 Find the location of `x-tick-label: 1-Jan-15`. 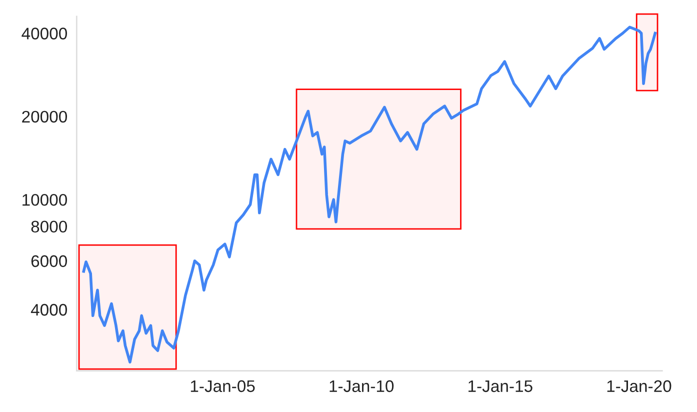

x-tick-label: 1-Jan-15 is located at coordinates (500, 386).